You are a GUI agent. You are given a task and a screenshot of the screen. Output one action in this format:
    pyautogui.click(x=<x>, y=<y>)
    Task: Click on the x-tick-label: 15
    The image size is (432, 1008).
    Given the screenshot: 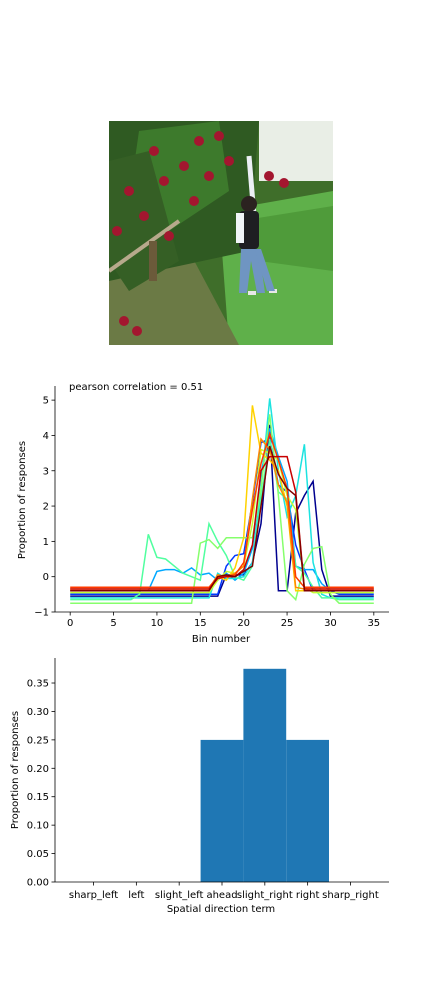 What is the action you would take?
    pyautogui.click(x=200, y=623)
    